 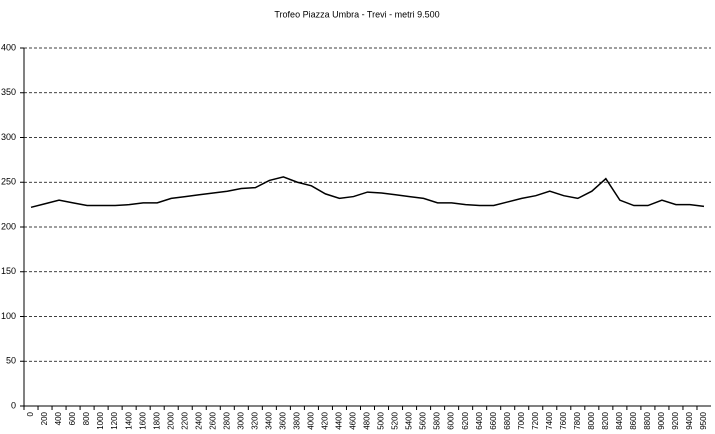 What do you see at coordinates (11, 361) in the screenshot?
I see `y-tick-label: 50` at bounding box center [11, 361].